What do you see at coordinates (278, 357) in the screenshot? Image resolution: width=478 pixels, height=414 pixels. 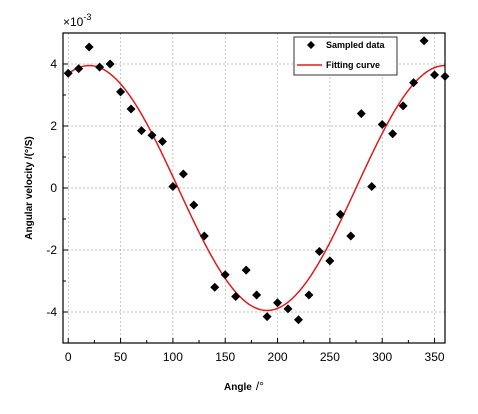 I see `x-tick-label: 200` at bounding box center [278, 357].